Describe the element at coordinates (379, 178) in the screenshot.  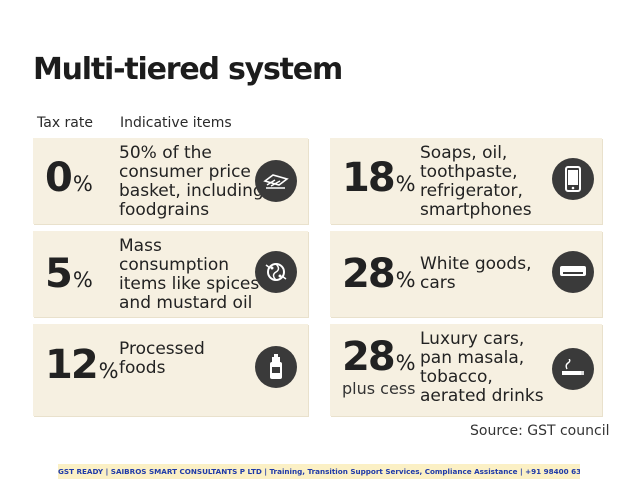
I see `tax-rate: 18%` at that location.